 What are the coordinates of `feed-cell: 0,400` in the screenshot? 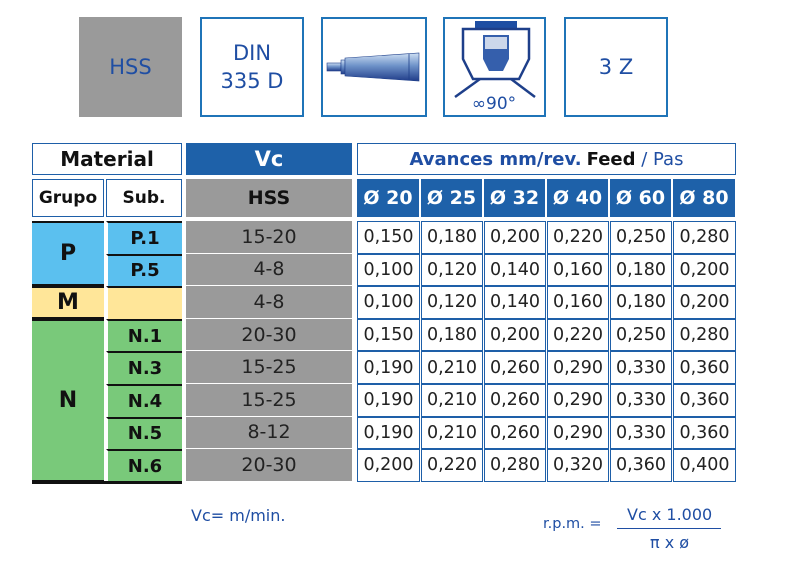 It's located at (704, 465).